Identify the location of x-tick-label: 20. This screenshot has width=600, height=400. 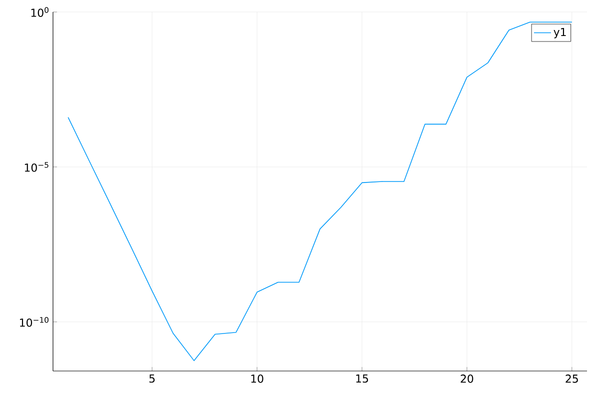
(467, 378).